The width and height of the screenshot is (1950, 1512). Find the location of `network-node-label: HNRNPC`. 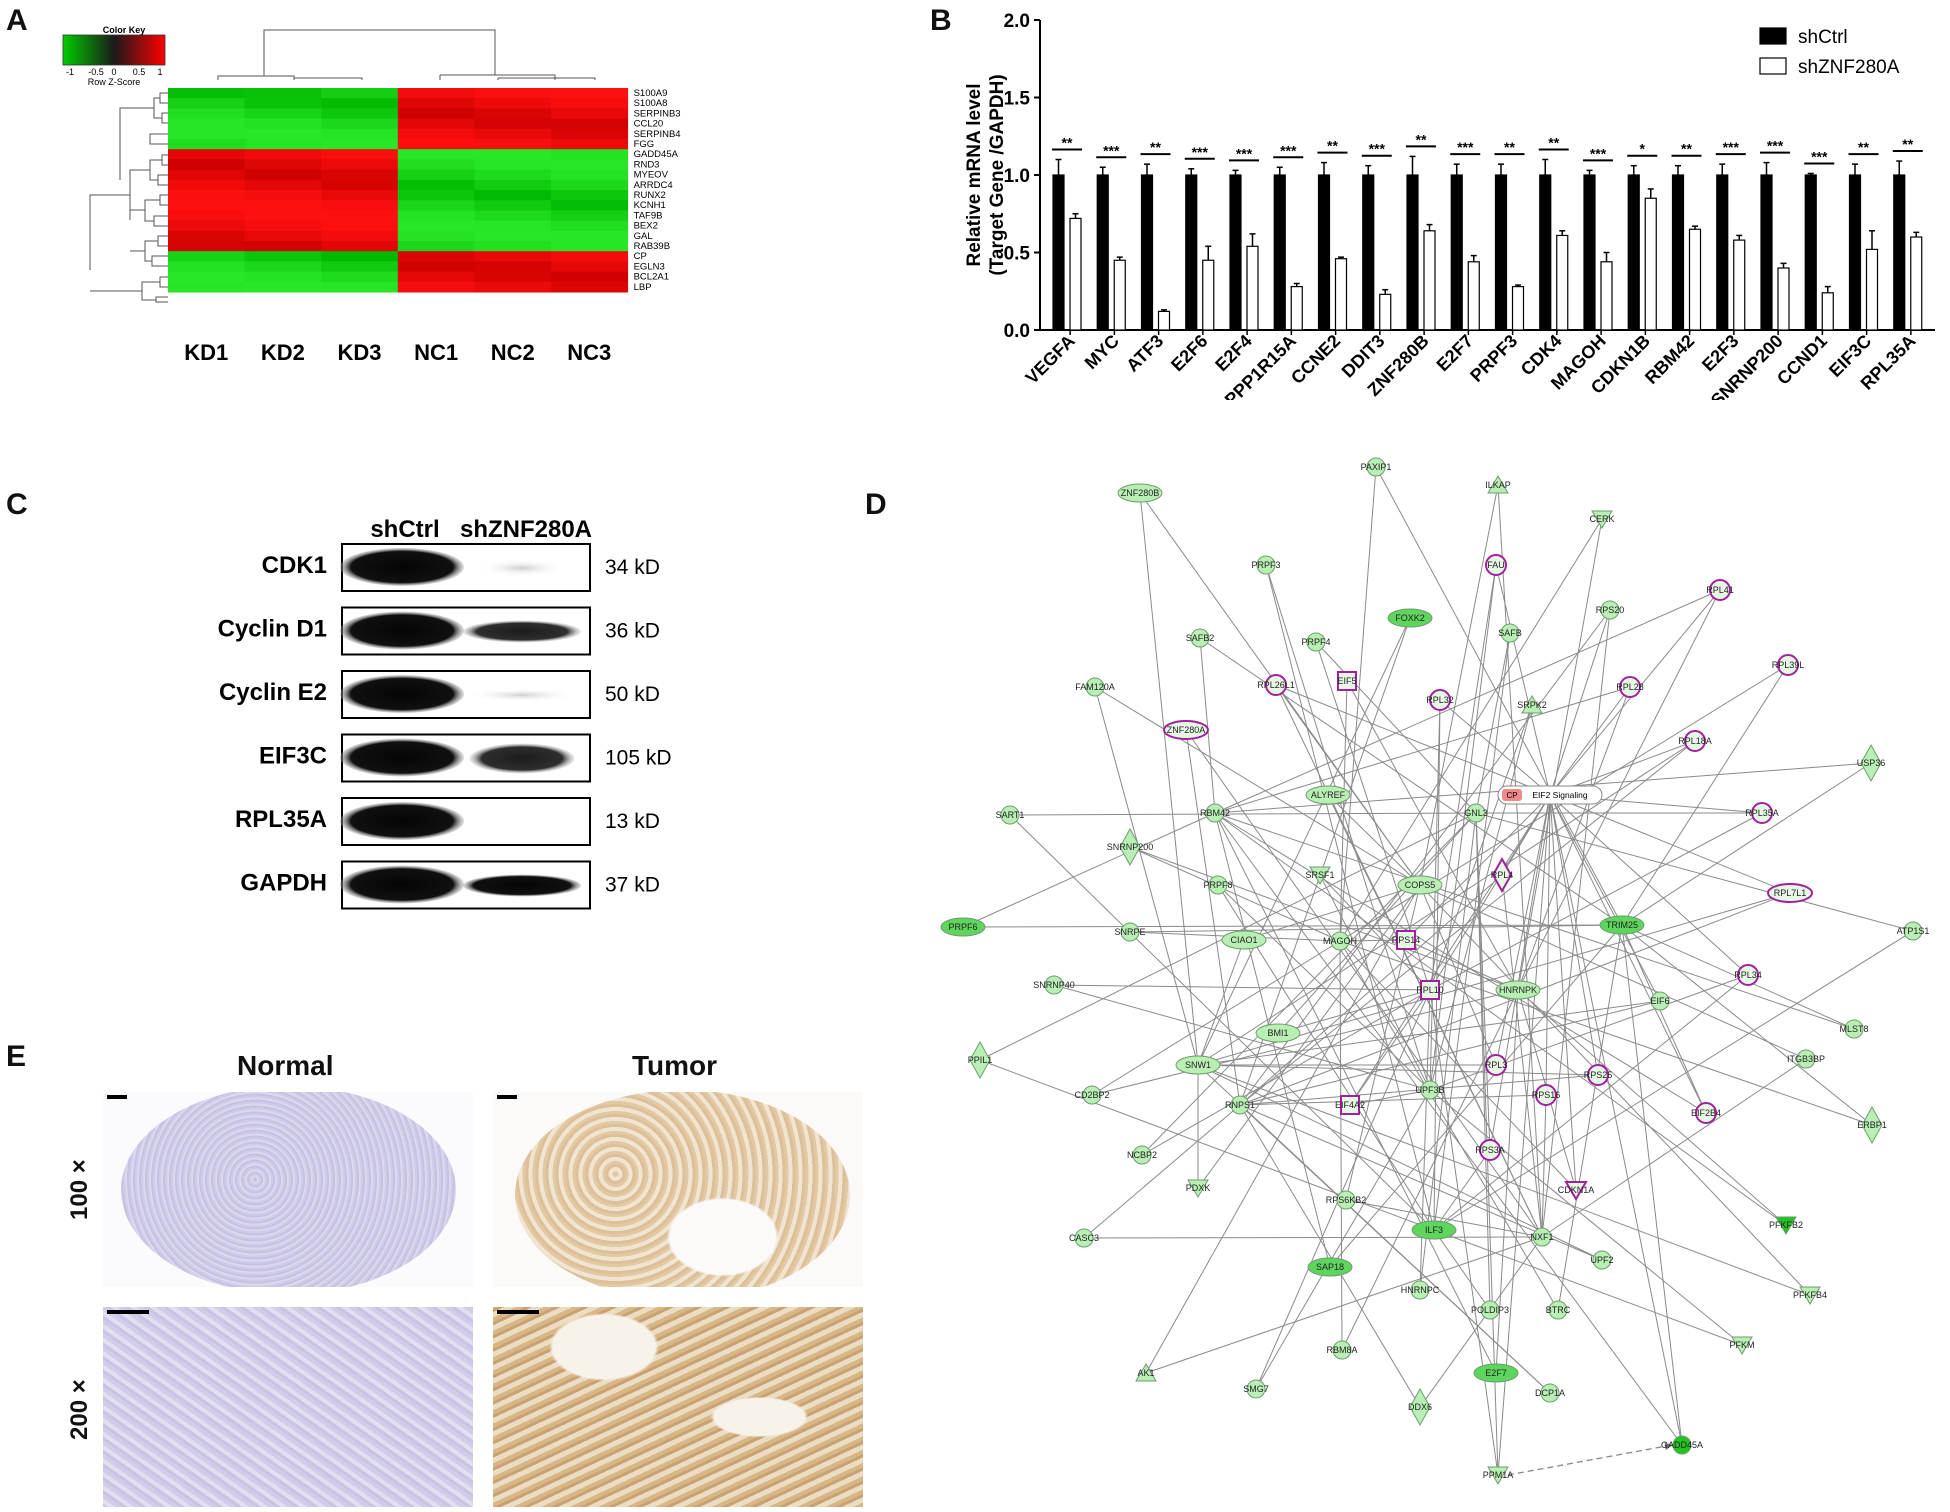

network-node-label: HNRNPC is located at coordinates (1420, 1290).